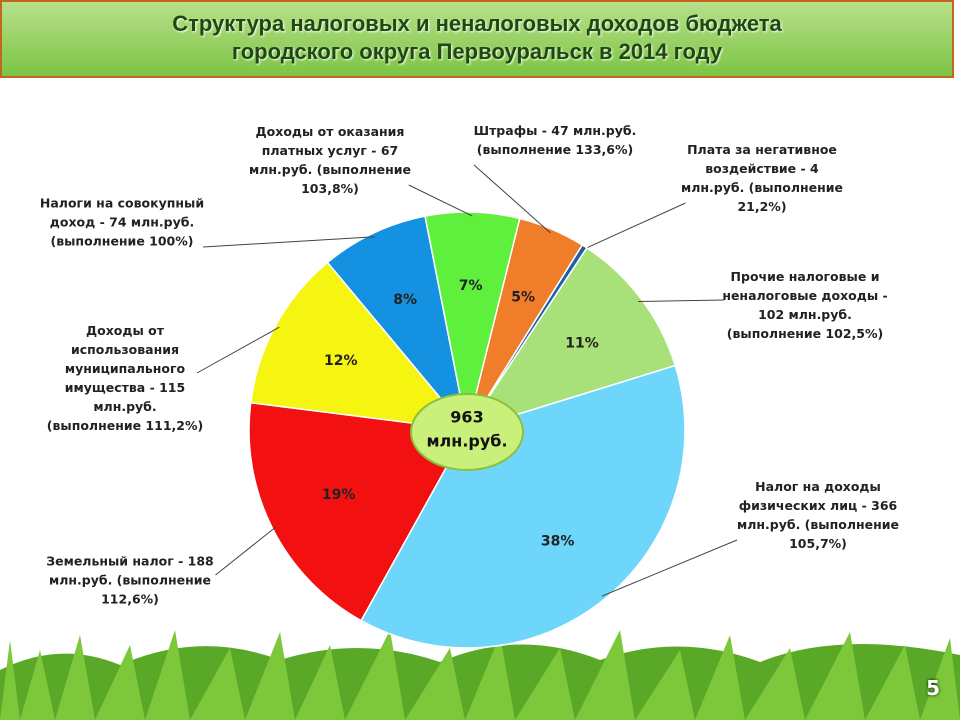 This screenshot has height=720, width=960. What do you see at coordinates (405, 300) in the screenshot?
I see `value-label: 8%` at bounding box center [405, 300].